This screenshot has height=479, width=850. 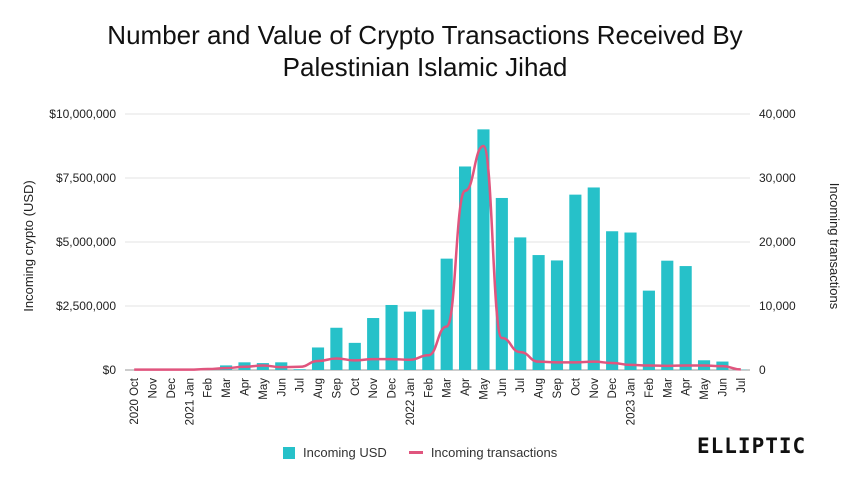 What do you see at coordinates (190, 401) in the screenshot?
I see `x-tick-label: 2021 Jan` at bounding box center [190, 401].